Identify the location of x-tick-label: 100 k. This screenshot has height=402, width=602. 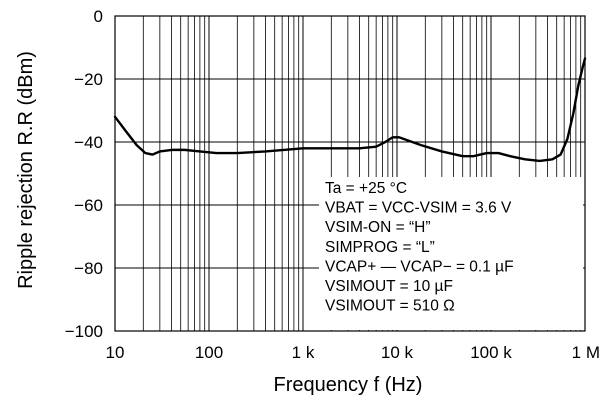
(491, 352).